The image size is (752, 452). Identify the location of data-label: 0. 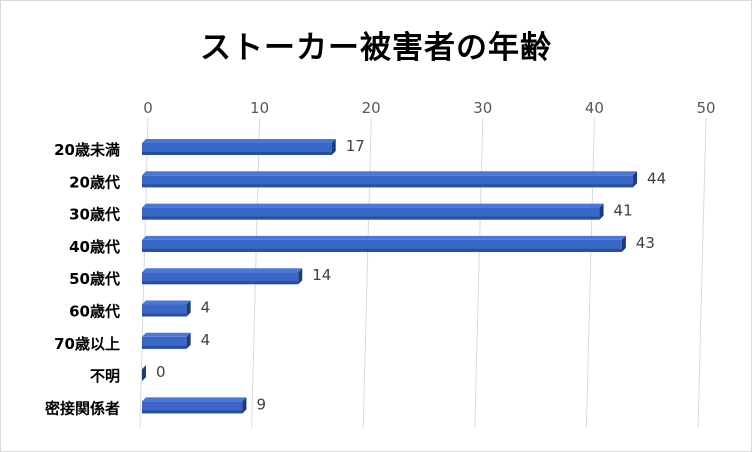
(161, 372).